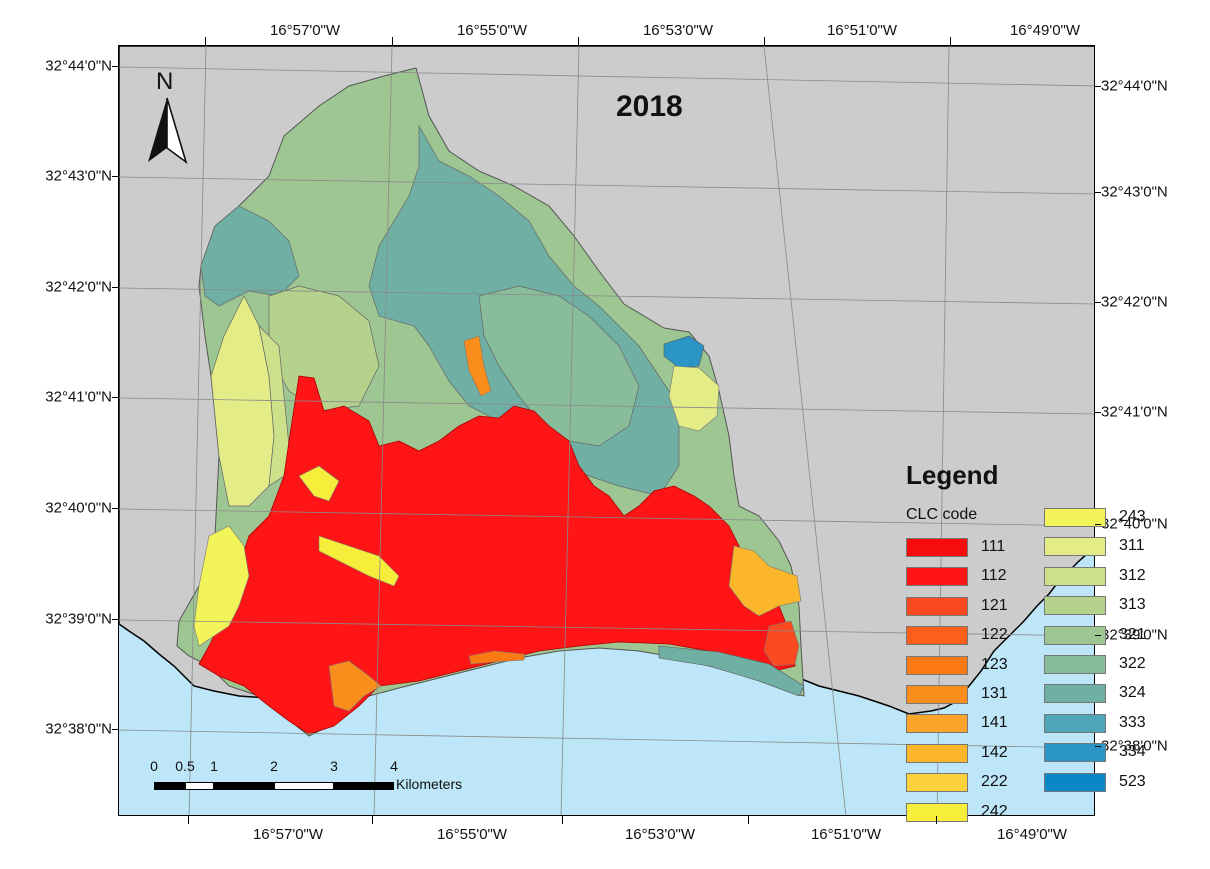  What do you see at coordinates (1134, 302) in the screenshot?
I see `lat-label-right: 32°42'0"N` at bounding box center [1134, 302].